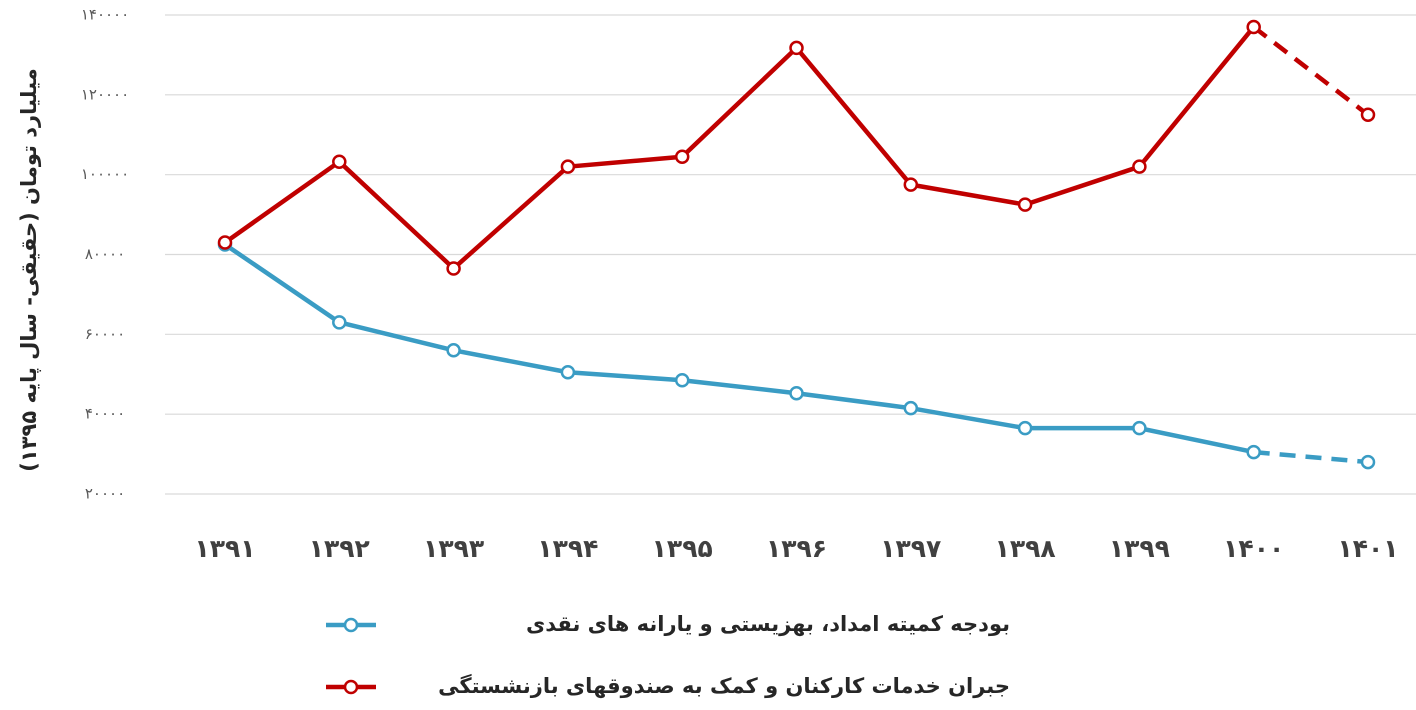 This screenshot has width=1416, height=710. What do you see at coordinates (682, 548) in the screenshot?
I see `x-tick-label: ۱۳۹۵` at bounding box center [682, 548].